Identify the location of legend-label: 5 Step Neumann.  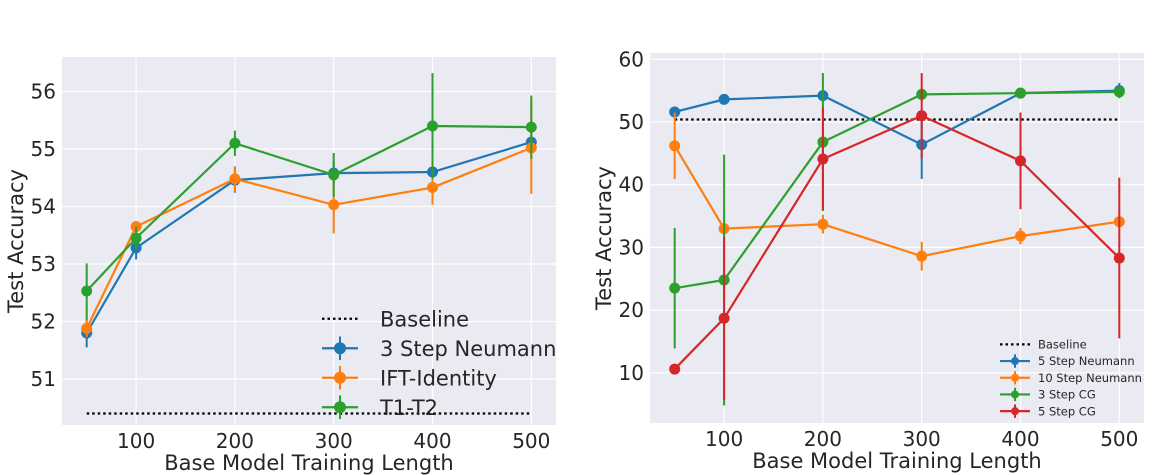
(1086, 361).